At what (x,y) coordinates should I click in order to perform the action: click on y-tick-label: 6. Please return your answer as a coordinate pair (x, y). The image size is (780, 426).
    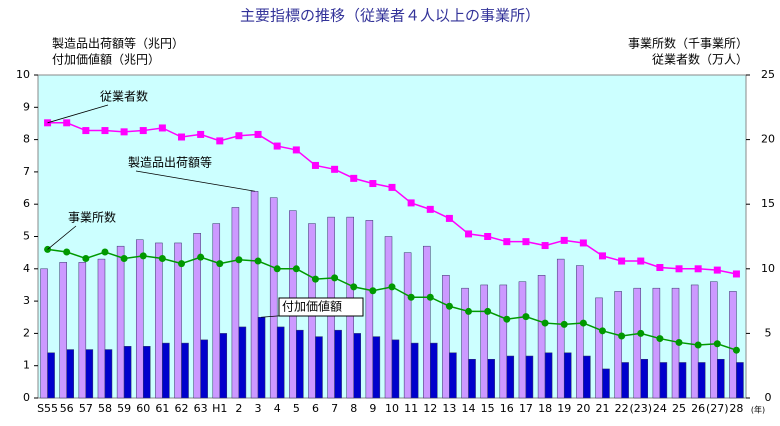
    Looking at the image, I should click on (26, 203).